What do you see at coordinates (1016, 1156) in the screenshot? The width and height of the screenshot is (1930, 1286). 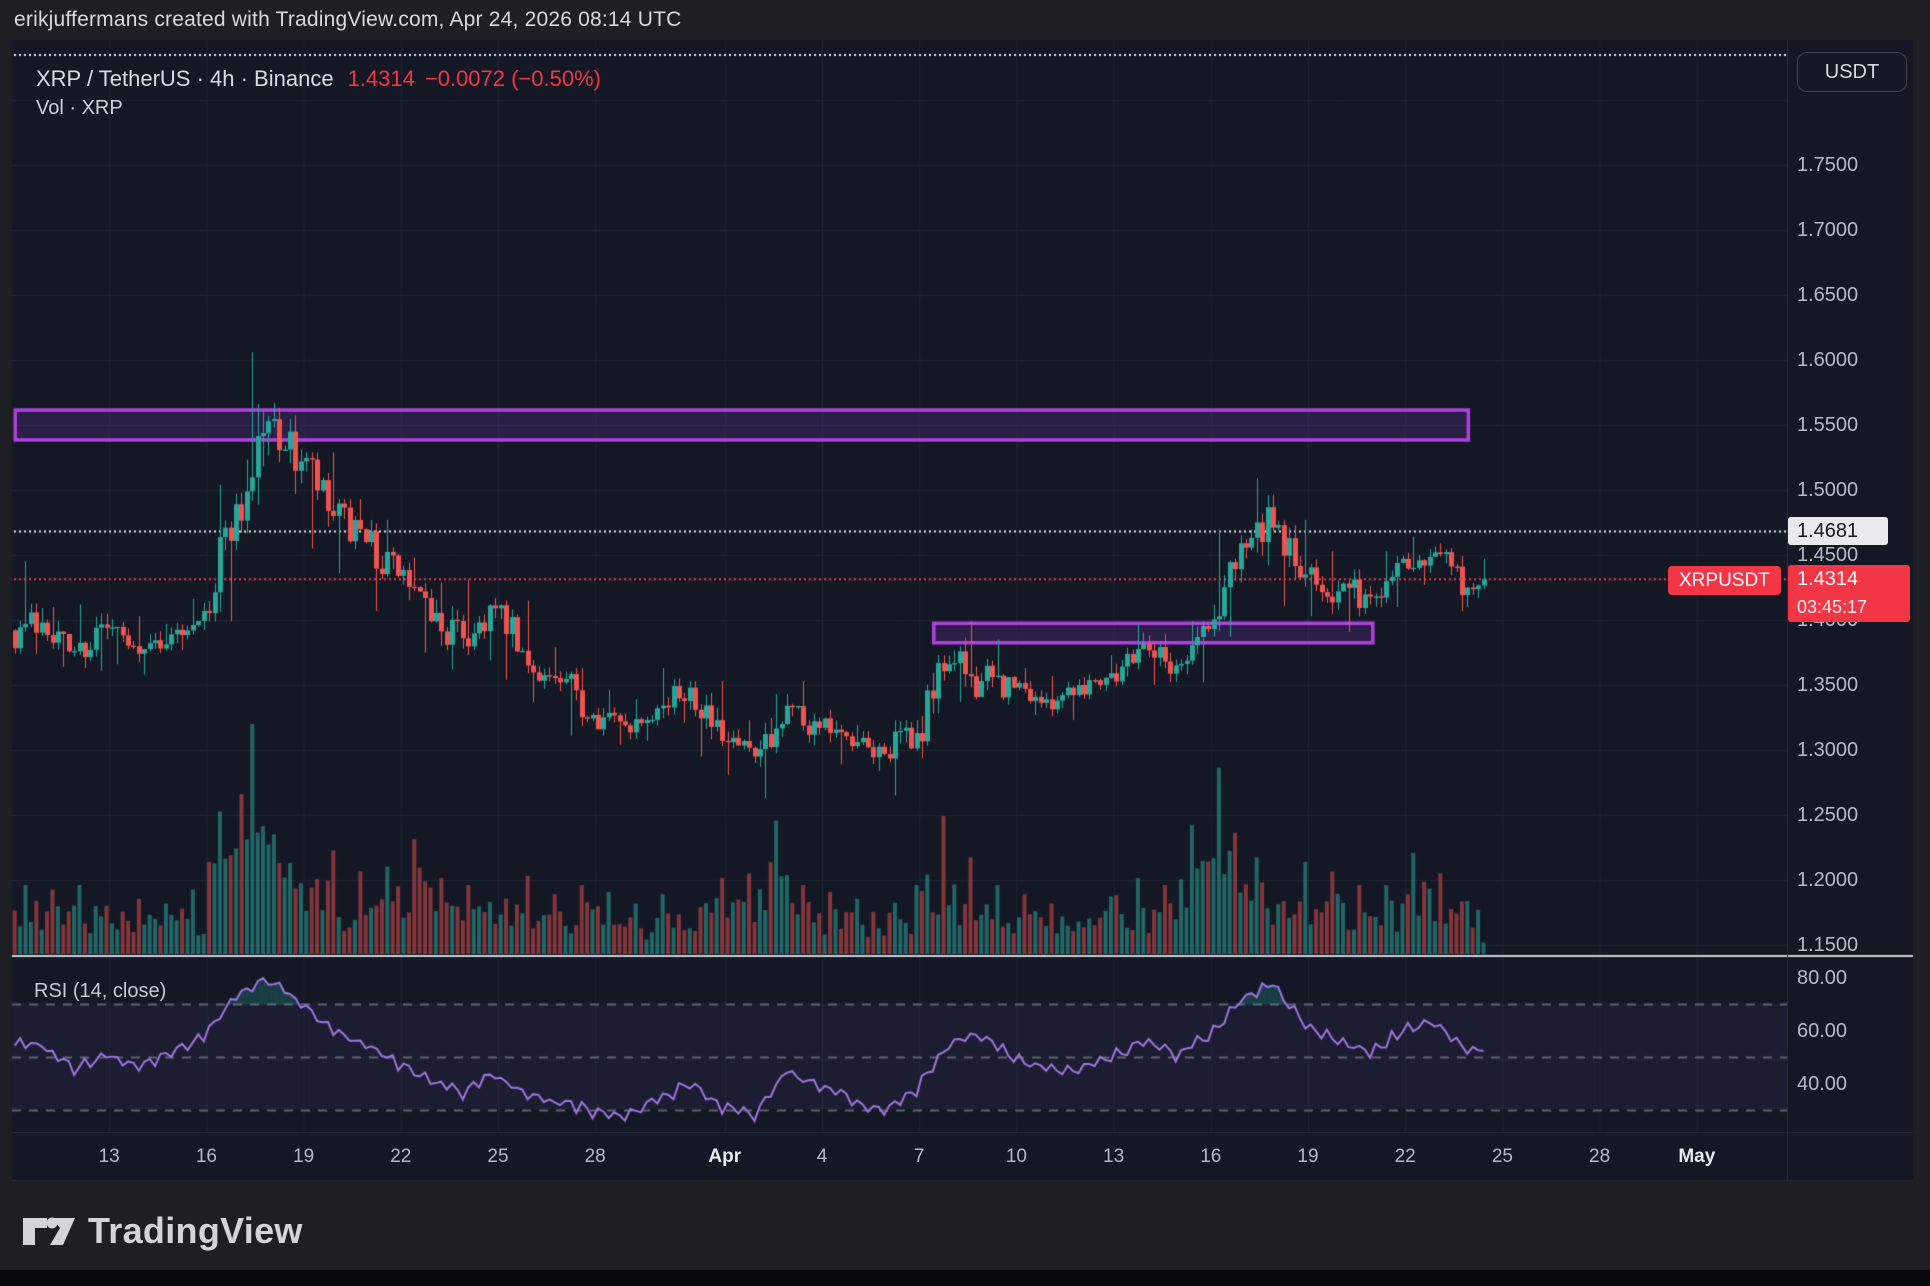 I see `time-tick-label: 10` at bounding box center [1016, 1156].